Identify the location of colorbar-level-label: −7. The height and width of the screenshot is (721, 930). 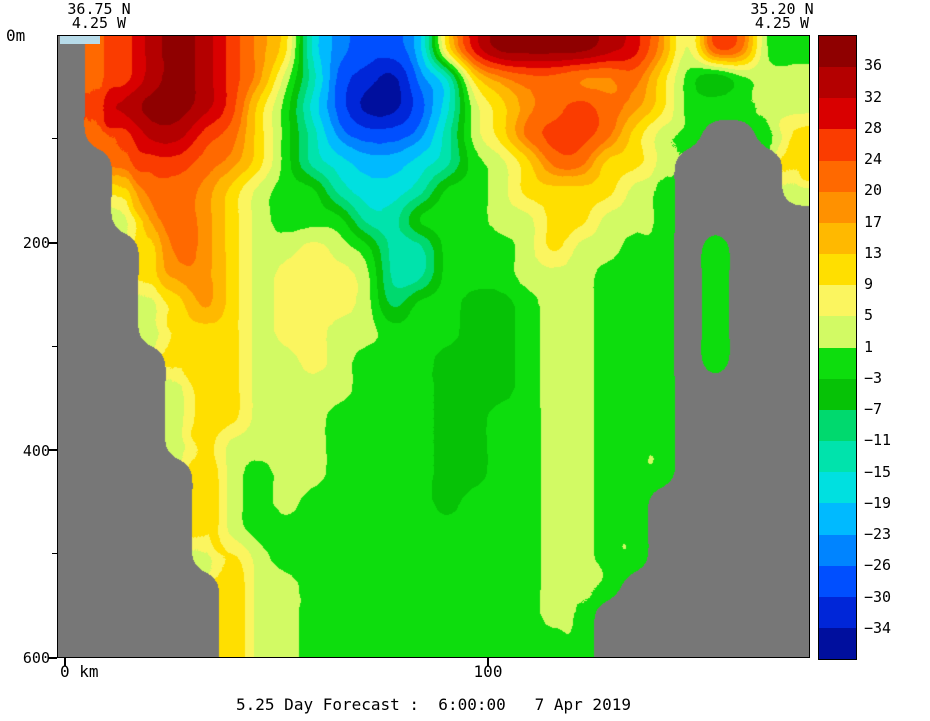
(873, 409).